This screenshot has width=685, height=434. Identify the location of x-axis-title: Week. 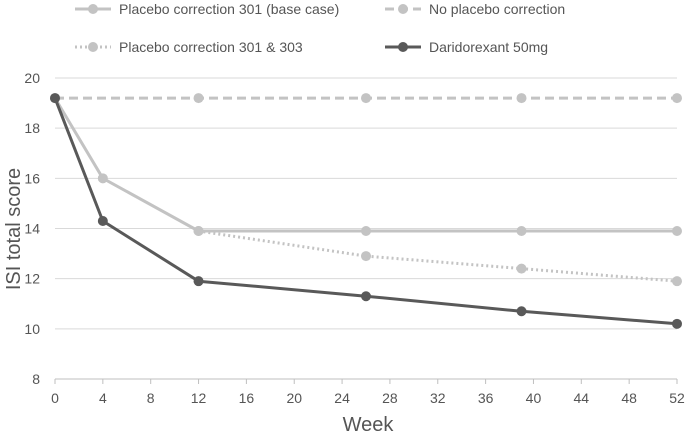
(369, 424).